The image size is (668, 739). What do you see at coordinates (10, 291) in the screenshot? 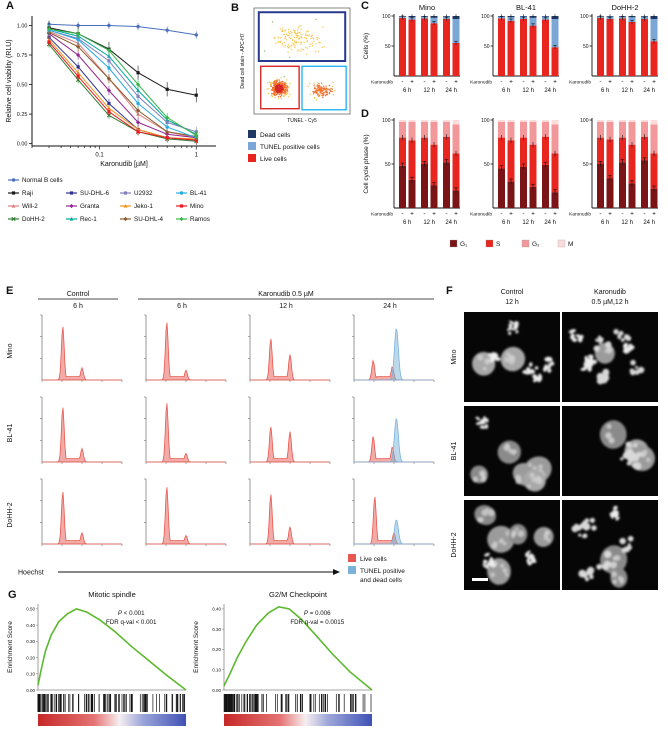
I see `panel-e-label: E` at bounding box center [10, 291].